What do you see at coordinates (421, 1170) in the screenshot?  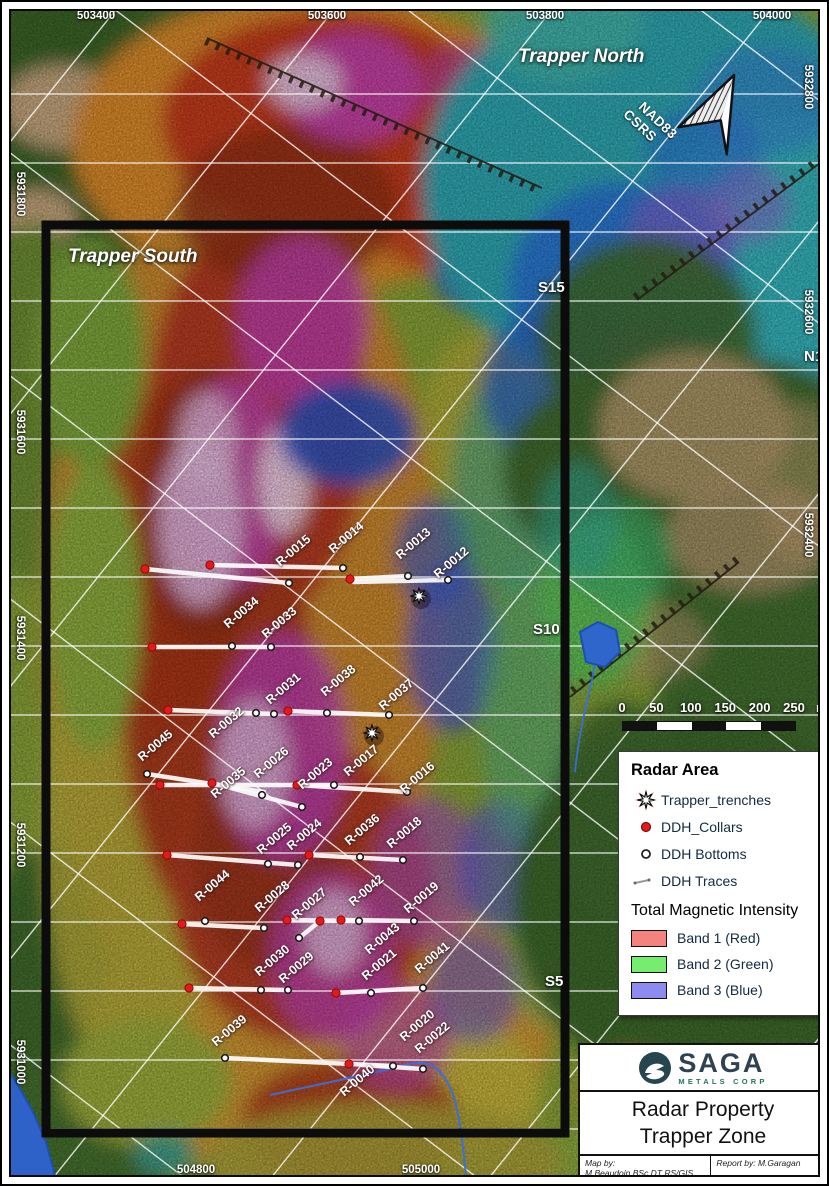 I see `grid-label-easting-bottom: 505000` at bounding box center [421, 1170].